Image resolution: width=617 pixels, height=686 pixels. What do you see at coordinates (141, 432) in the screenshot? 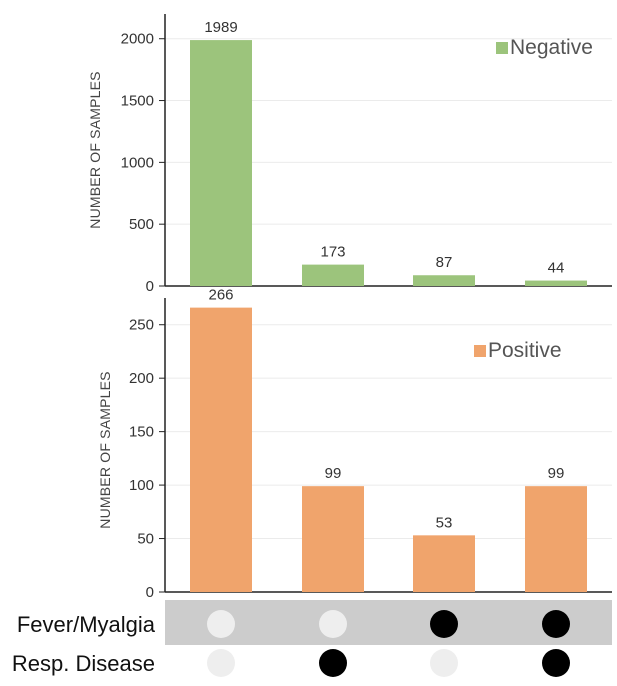
I see `y-tick-label: 150` at bounding box center [141, 432].